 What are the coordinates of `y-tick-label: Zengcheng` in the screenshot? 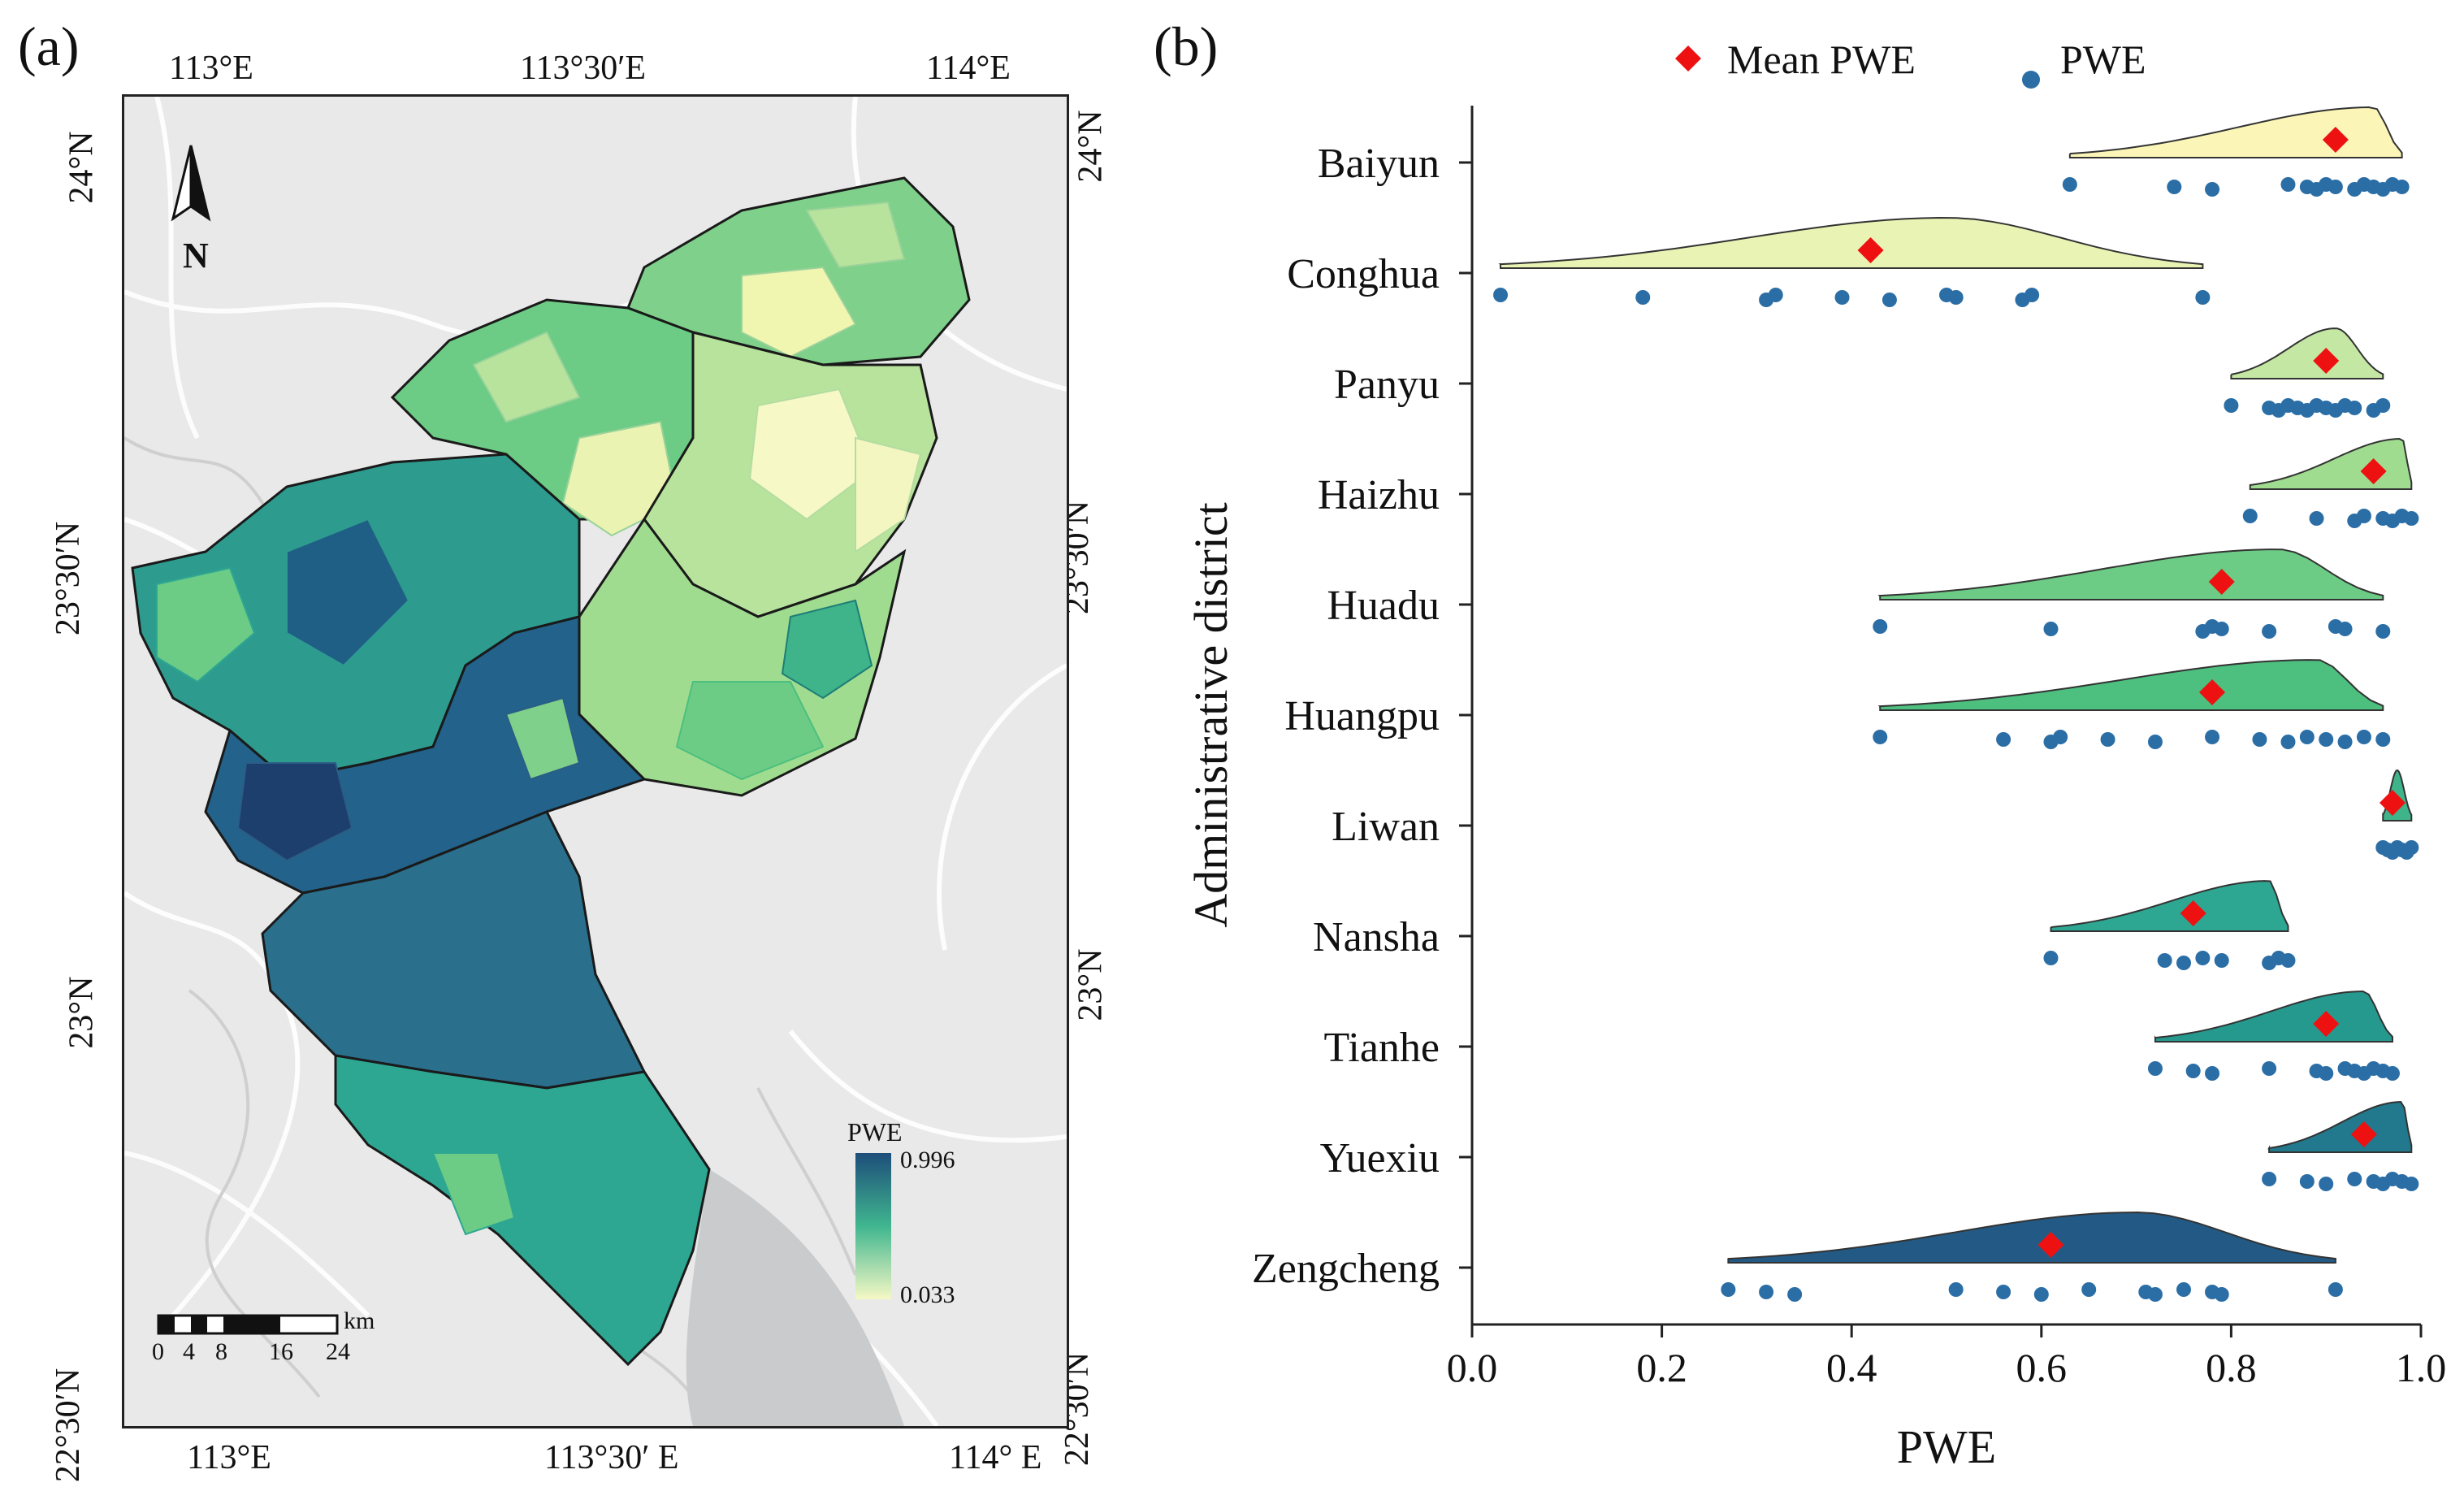 It's located at (1346, 1269).